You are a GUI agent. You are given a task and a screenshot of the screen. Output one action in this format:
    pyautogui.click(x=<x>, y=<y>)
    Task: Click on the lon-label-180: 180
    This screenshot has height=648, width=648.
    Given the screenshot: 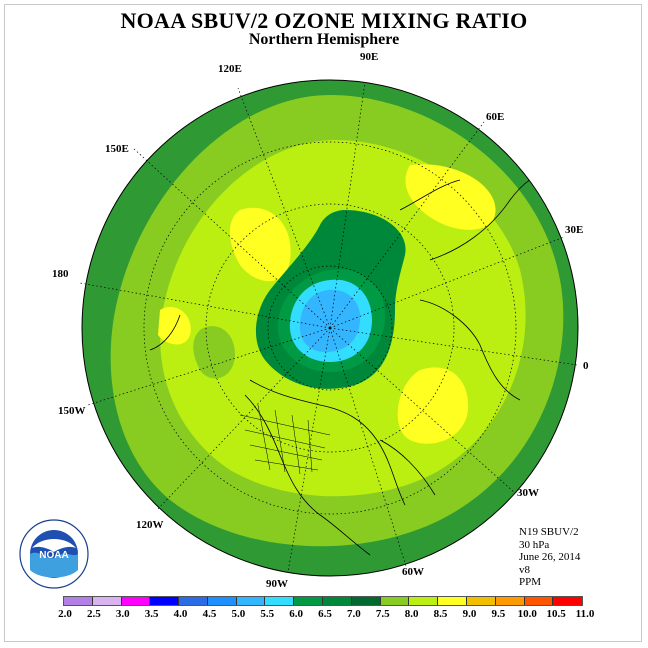 What is the action you would take?
    pyautogui.click(x=60, y=274)
    